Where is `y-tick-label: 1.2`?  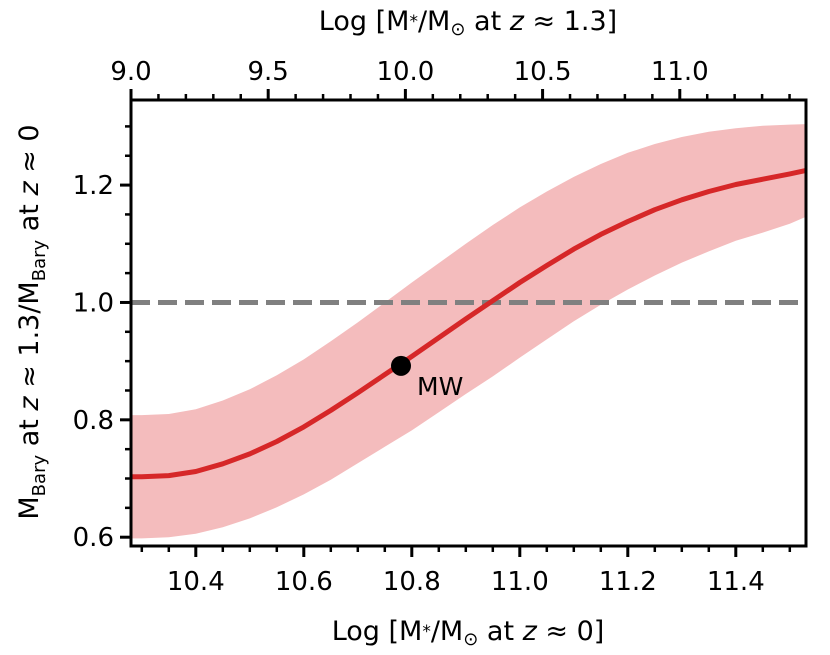 y-tick-label: 1.2 is located at coordinates (93, 186).